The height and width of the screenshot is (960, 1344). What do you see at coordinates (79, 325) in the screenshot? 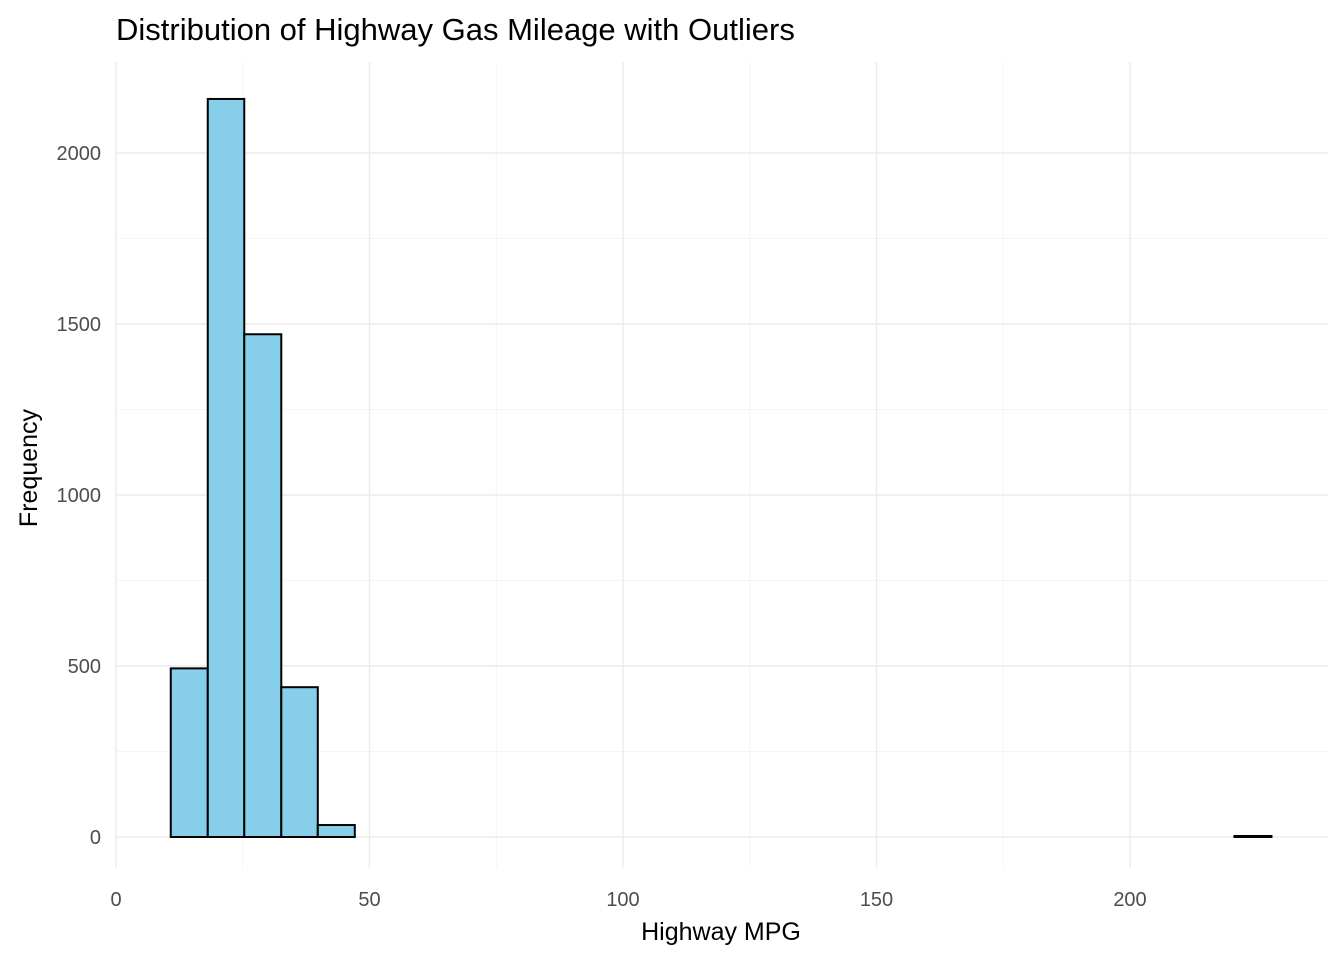
I see `y-tick-label: 1500` at bounding box center [79, 325].